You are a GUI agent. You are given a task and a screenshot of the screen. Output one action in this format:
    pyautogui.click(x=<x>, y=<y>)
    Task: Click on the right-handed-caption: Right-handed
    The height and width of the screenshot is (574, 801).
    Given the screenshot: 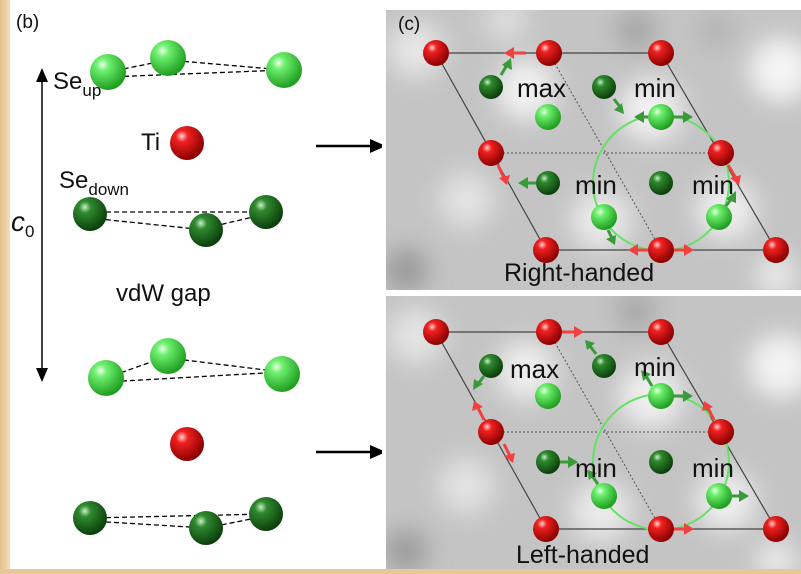 What is the action you would take?
    pyautogui.click(x=579, y=273)
    